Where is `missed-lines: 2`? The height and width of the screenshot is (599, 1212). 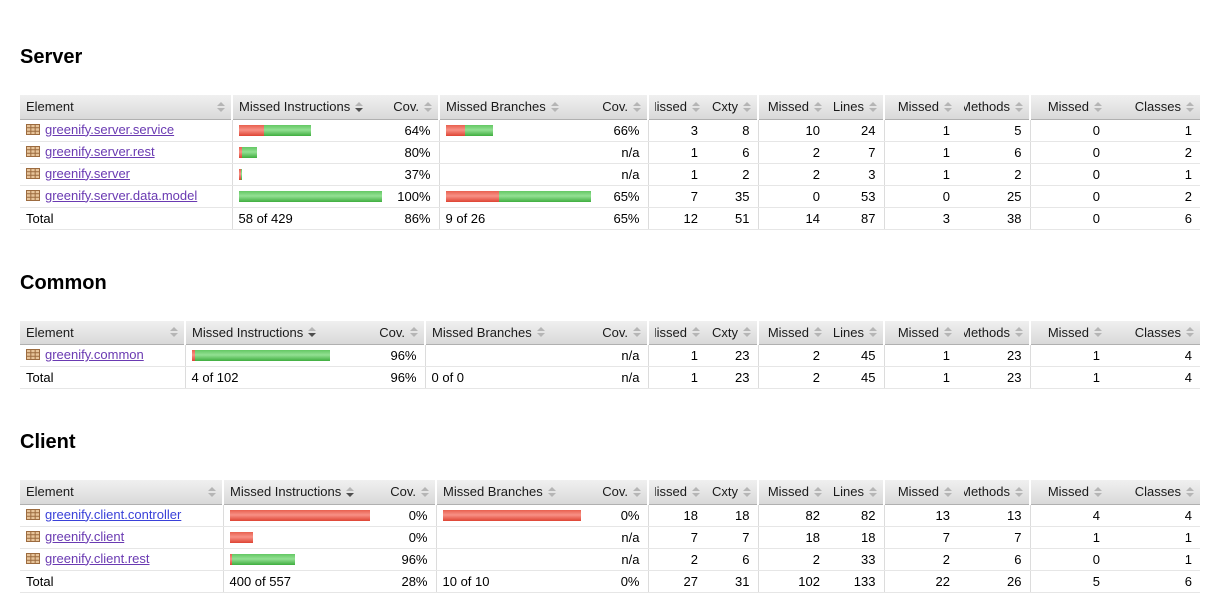 missed-lines: 2 is located at coordinates (792, 152).